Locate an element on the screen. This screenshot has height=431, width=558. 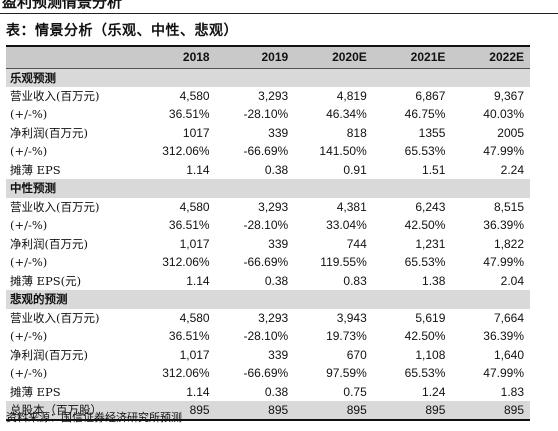
header-corner is located at coordinates (71, 57).